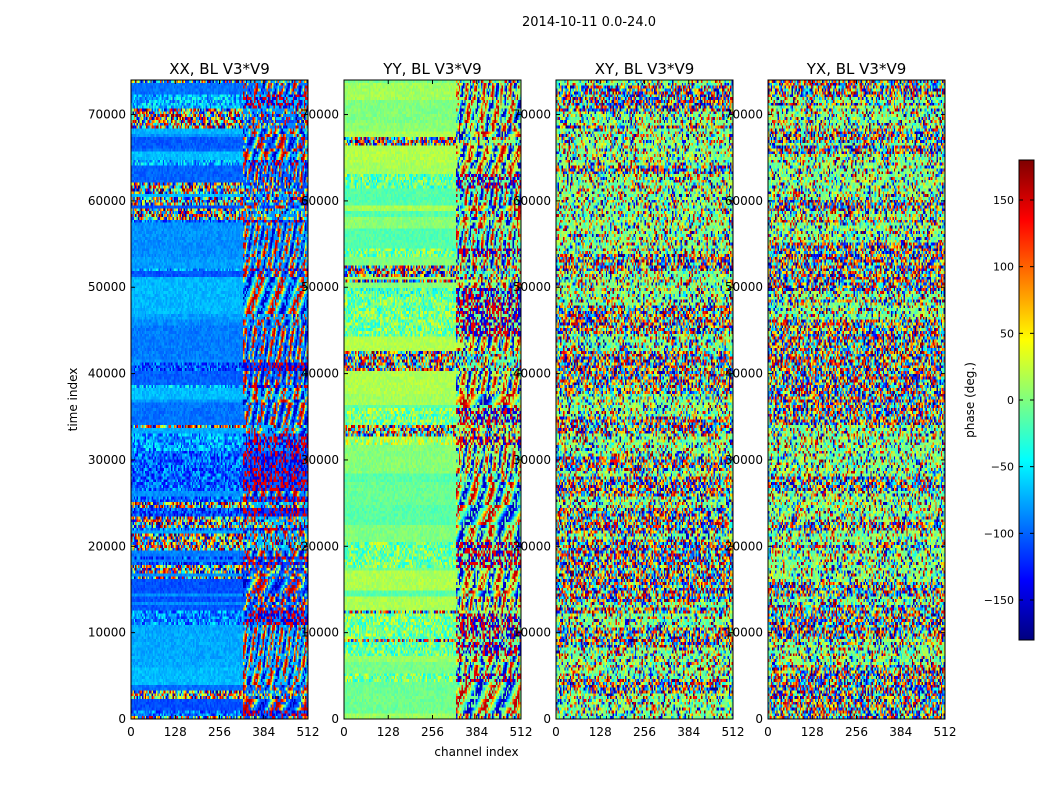 The width and height of the screenshot is (1050, 800). Describe the element at coordinates (999, 533) in the screenshot. I see `colorbar-tick-label: −100` at that location.